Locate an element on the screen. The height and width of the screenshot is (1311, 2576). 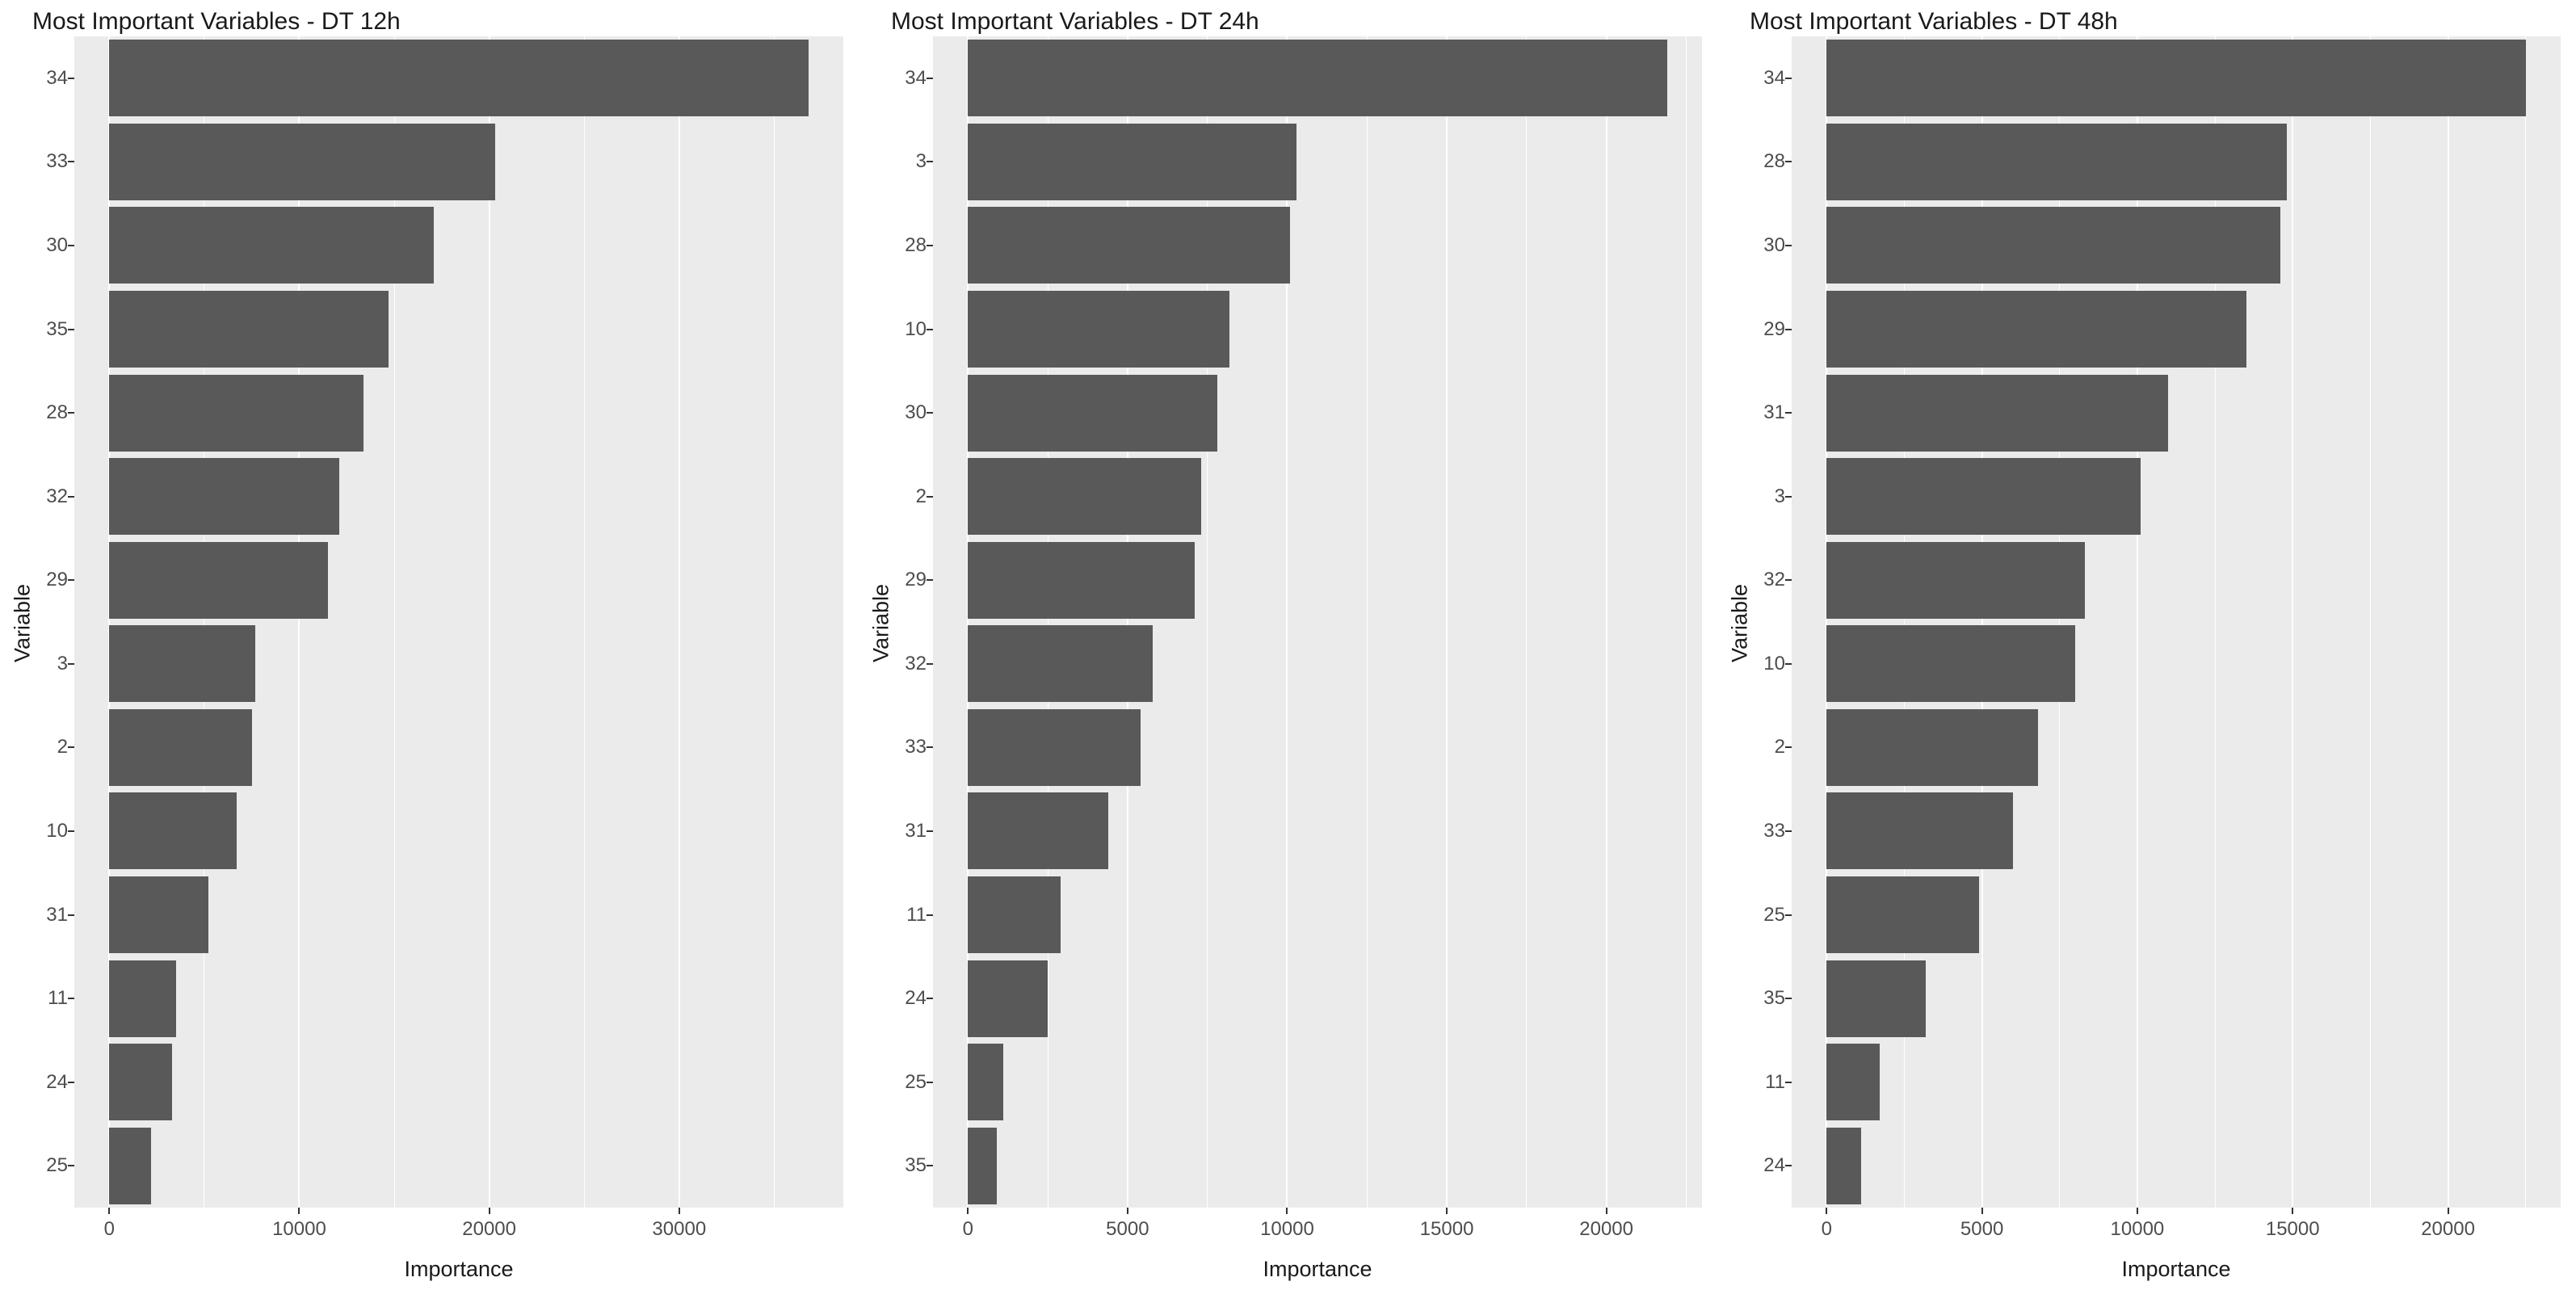
x-tick-label: 20000 is located at coordinates (2448, 1229).